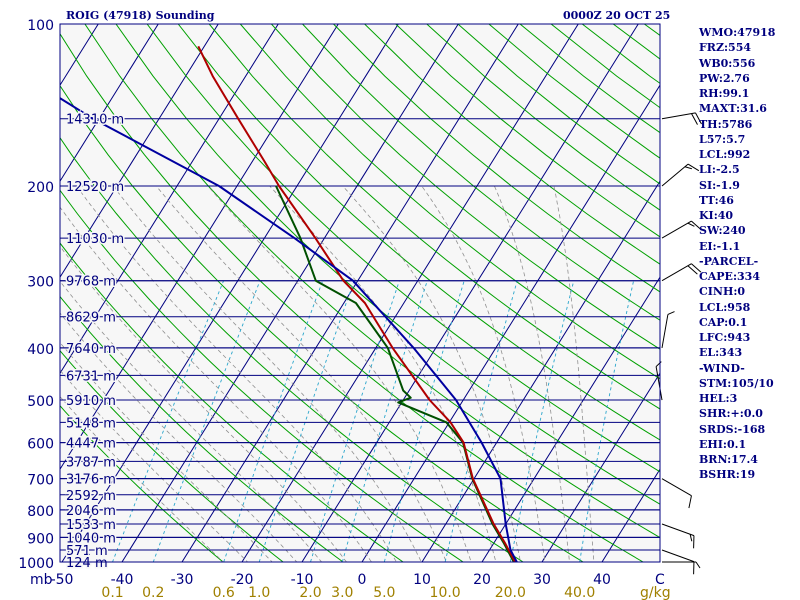  I want to click on temperature-tick-label: -40, so click(122, 580).